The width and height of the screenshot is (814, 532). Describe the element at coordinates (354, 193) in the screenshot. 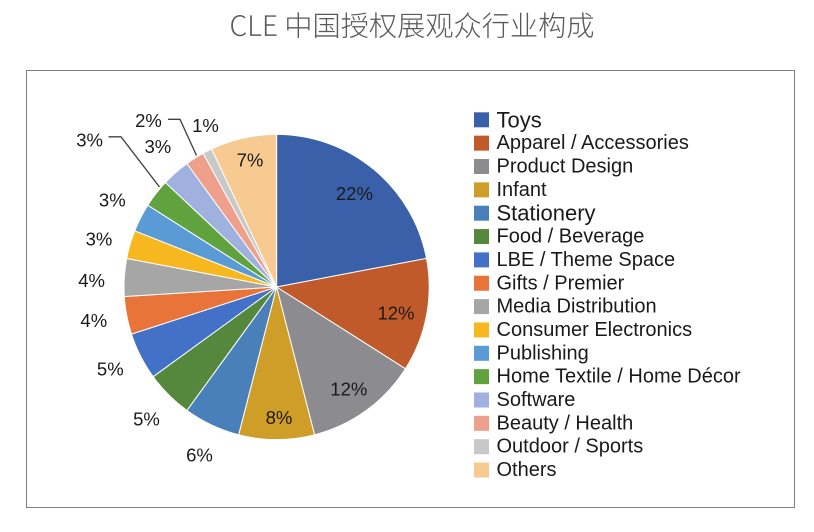

I see `svg-text: 22%` at that location.